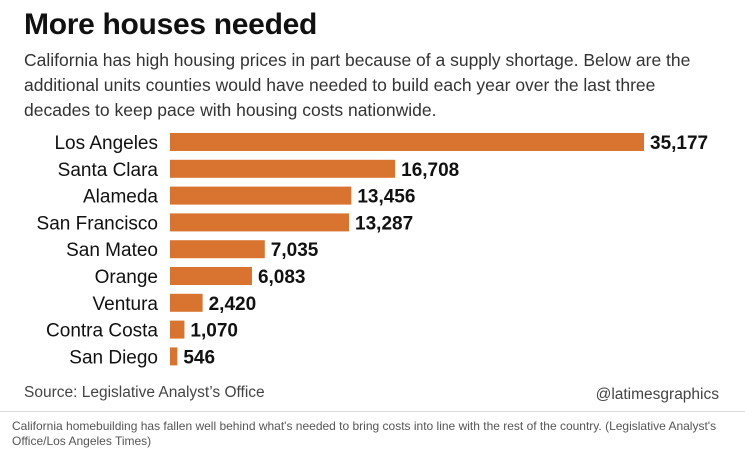  Describe the element at coordinates (112, 250) in the screenshot. I see `category-label: San Mateo` at that location.